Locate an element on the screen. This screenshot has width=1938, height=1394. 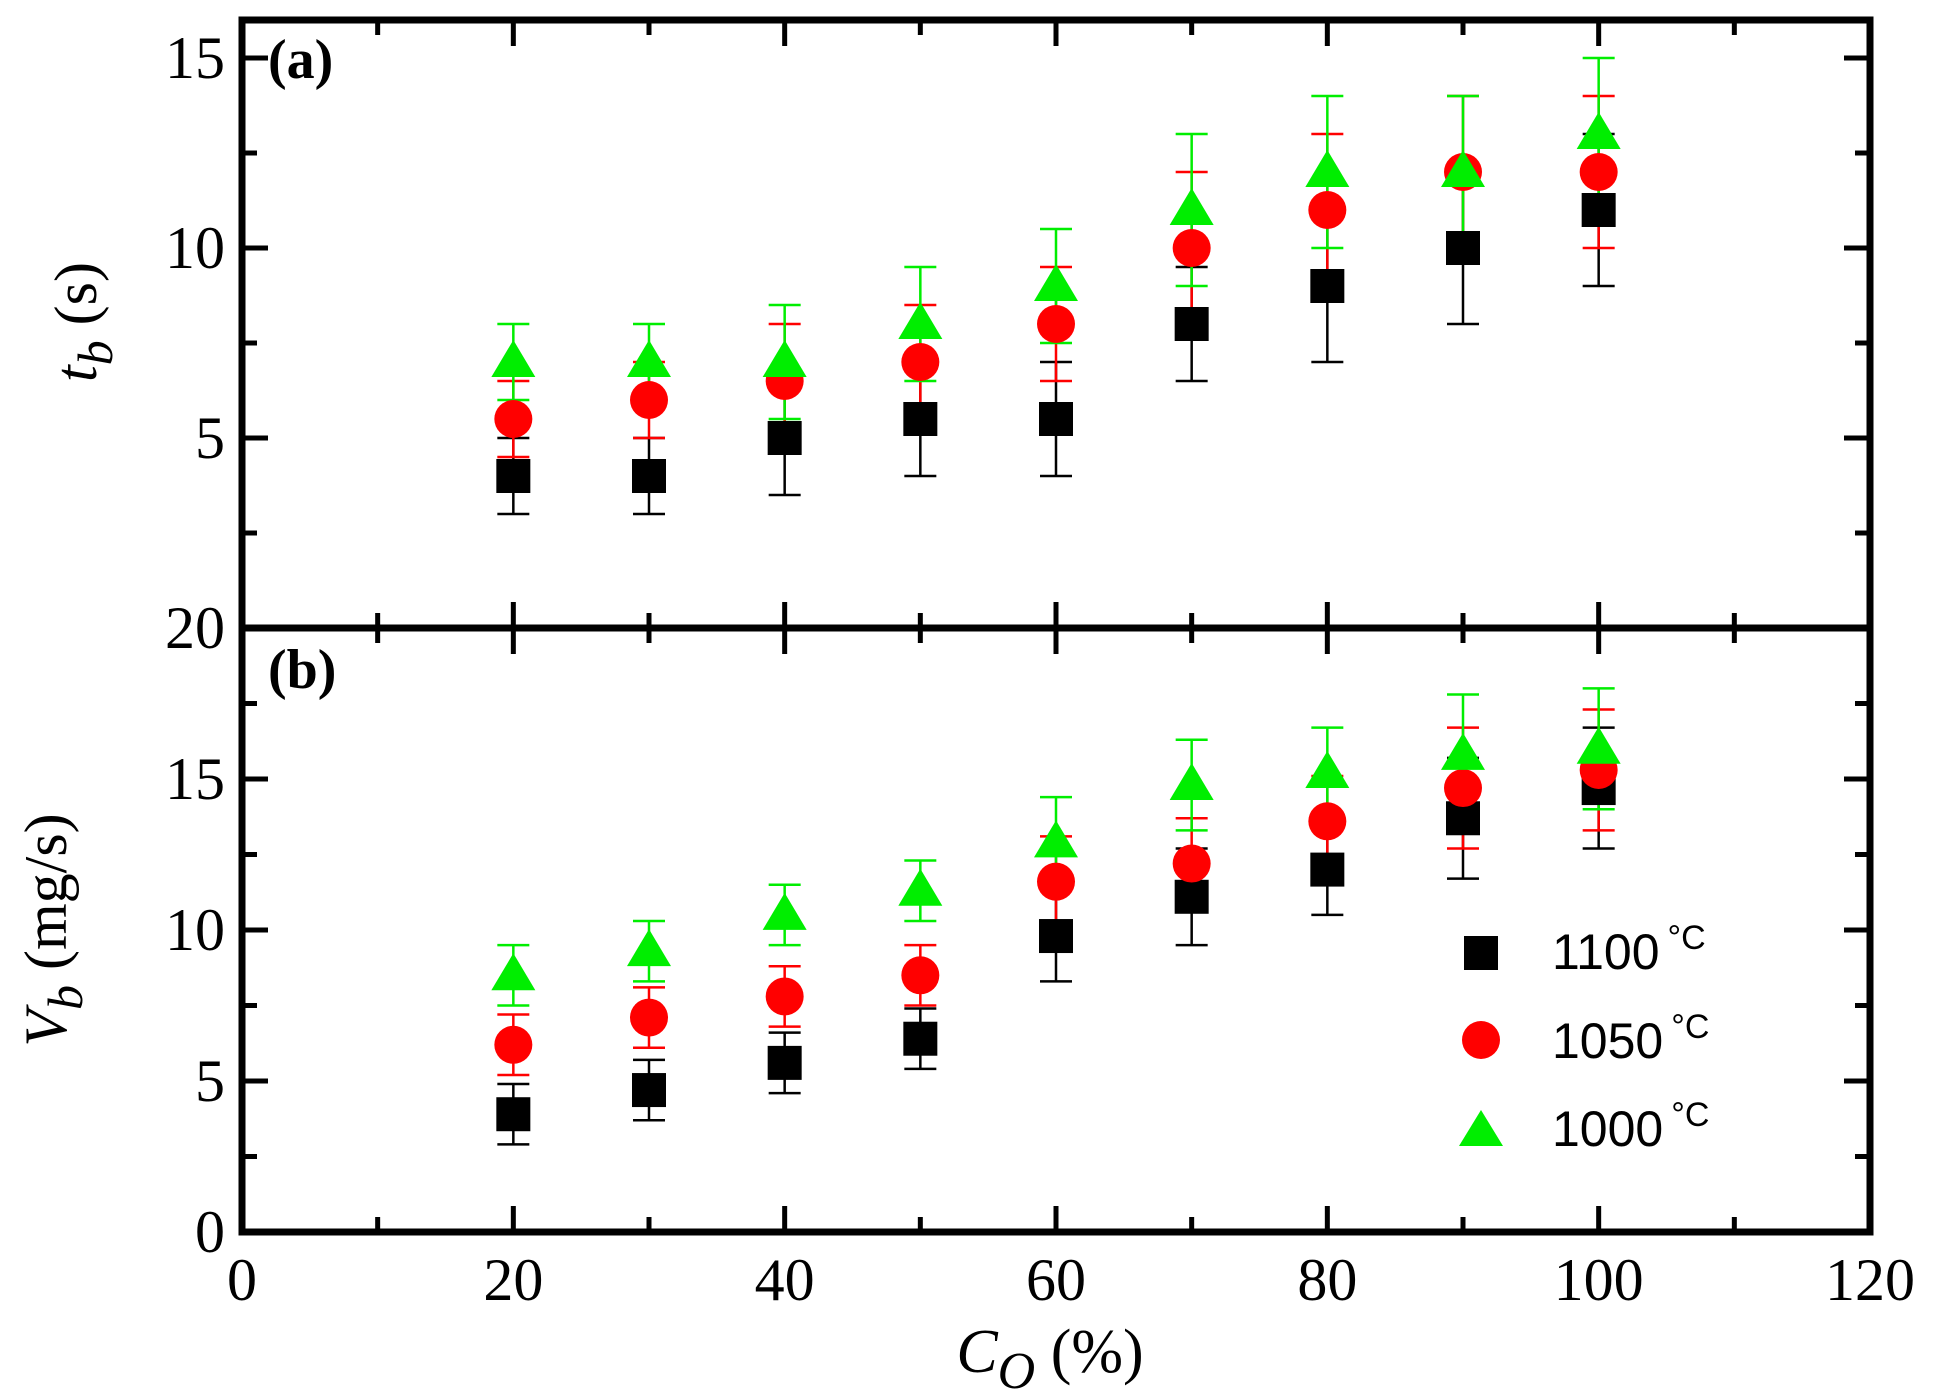
panel-b-y-tick-label: 5 is located at coordinates (210, 1081).